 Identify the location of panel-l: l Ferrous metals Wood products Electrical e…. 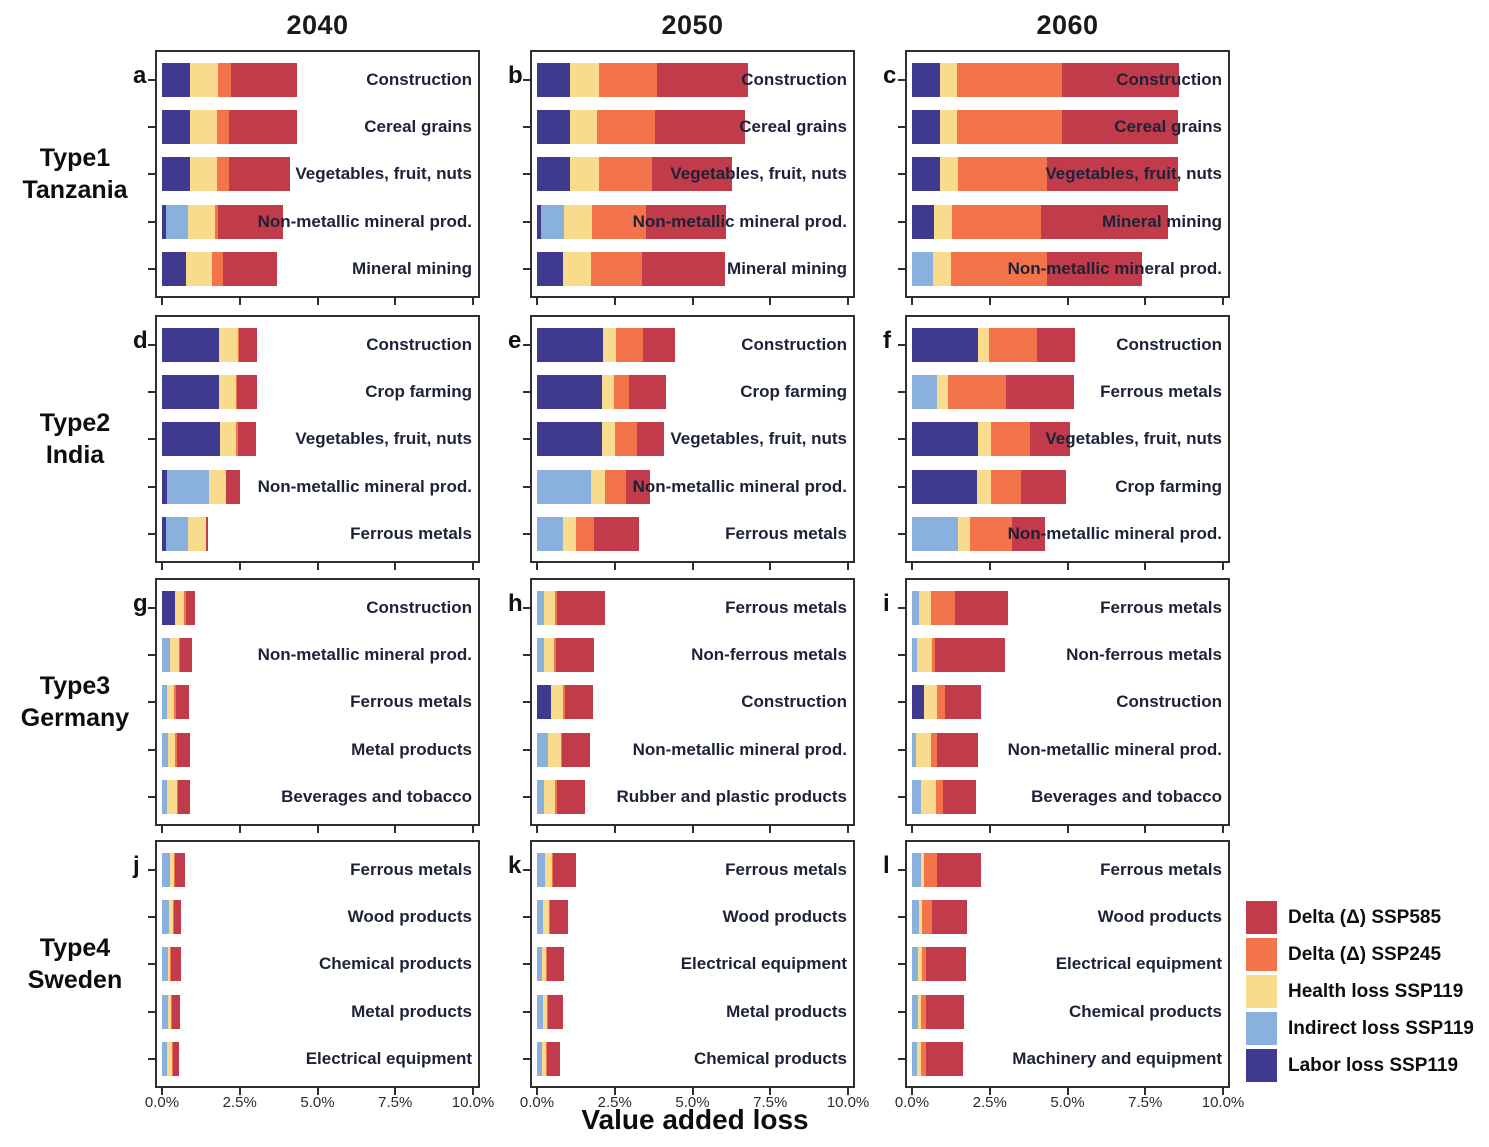
(1063, 975).